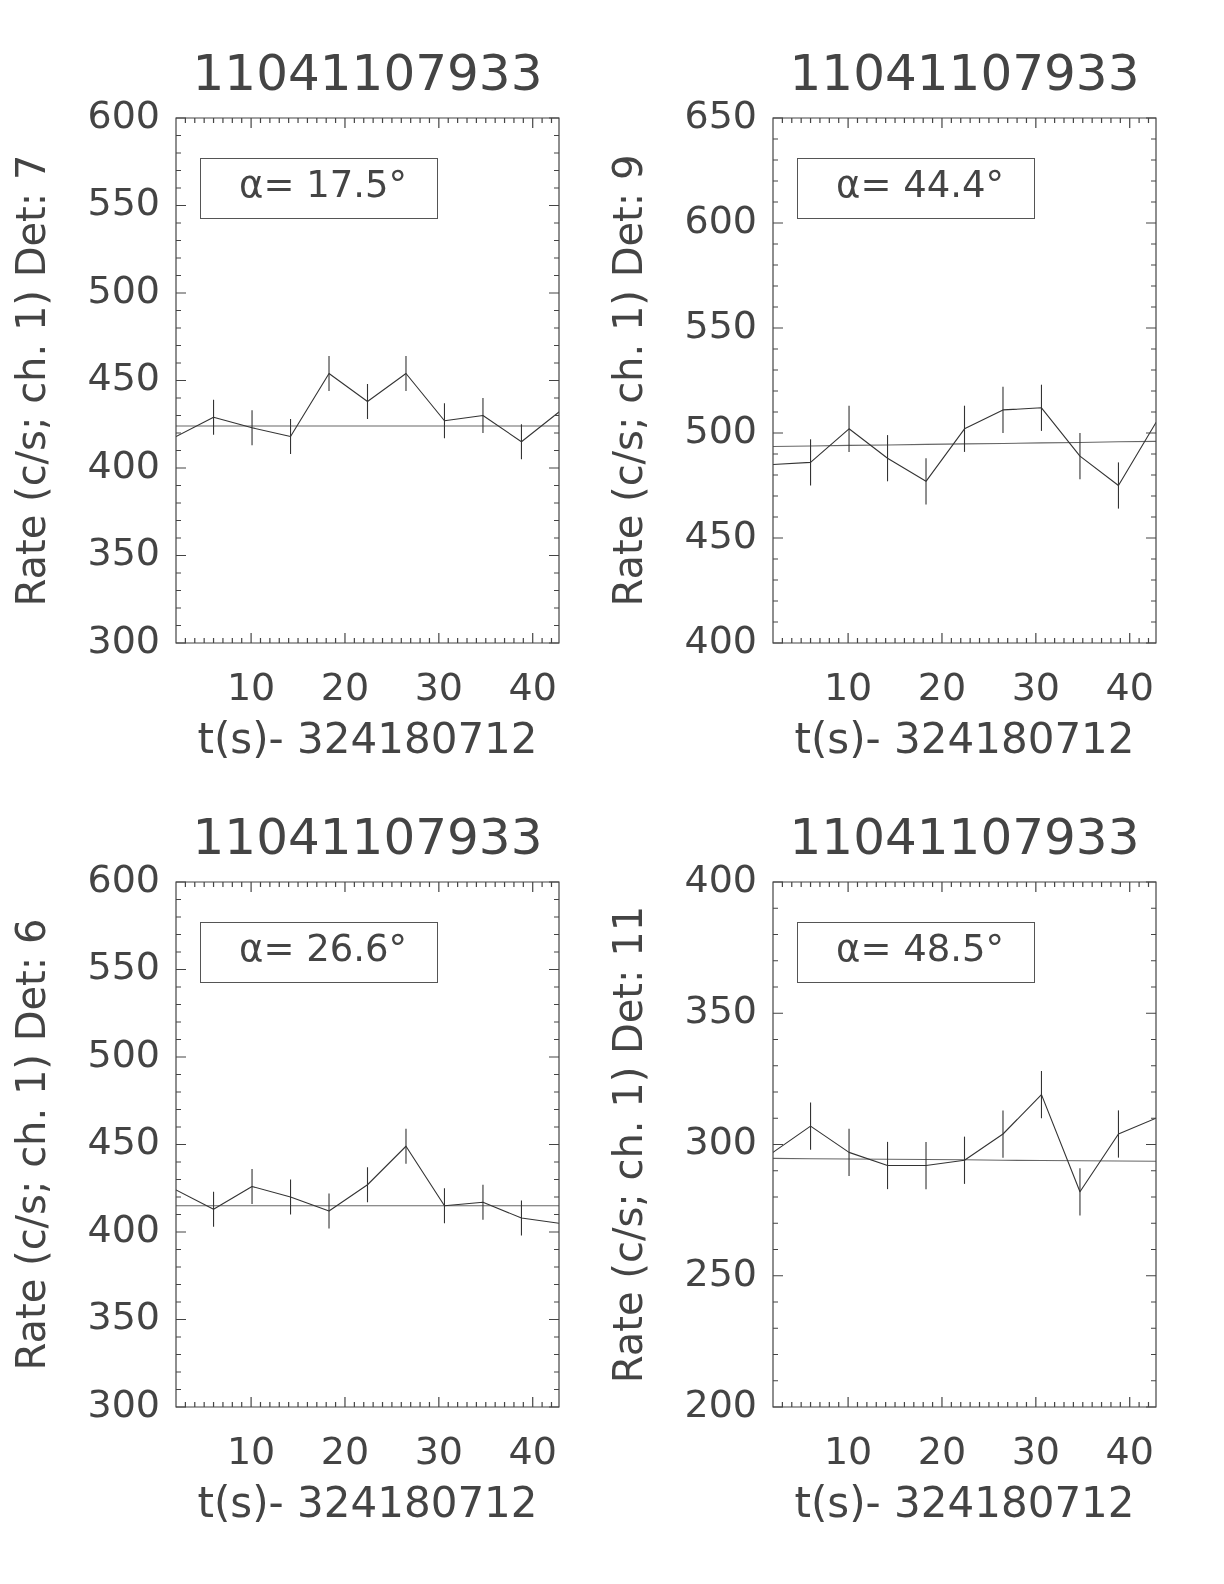  What do you see at coordinates (628, 380) in the screenshot?
I see `y-axis-title: Rate (c/s; ch. 1) Det: 9` at bounding box center [628, 380].